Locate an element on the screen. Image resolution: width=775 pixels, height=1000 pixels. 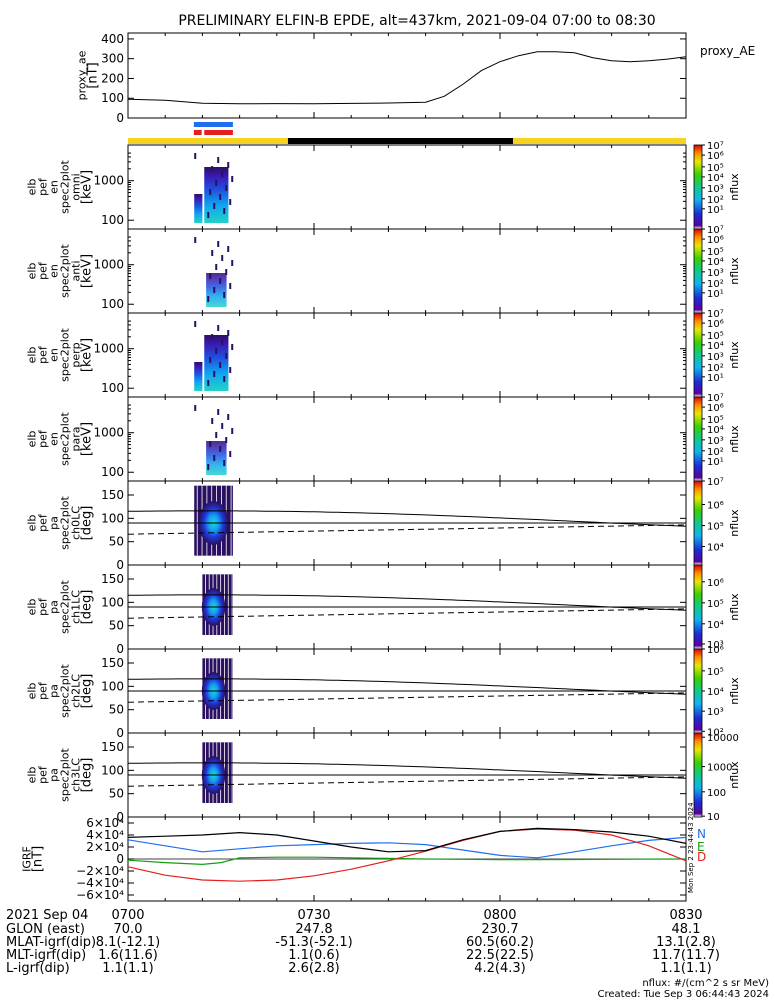
proxy-ae-ytick-label: 400 is located at coordinates (112, 39).